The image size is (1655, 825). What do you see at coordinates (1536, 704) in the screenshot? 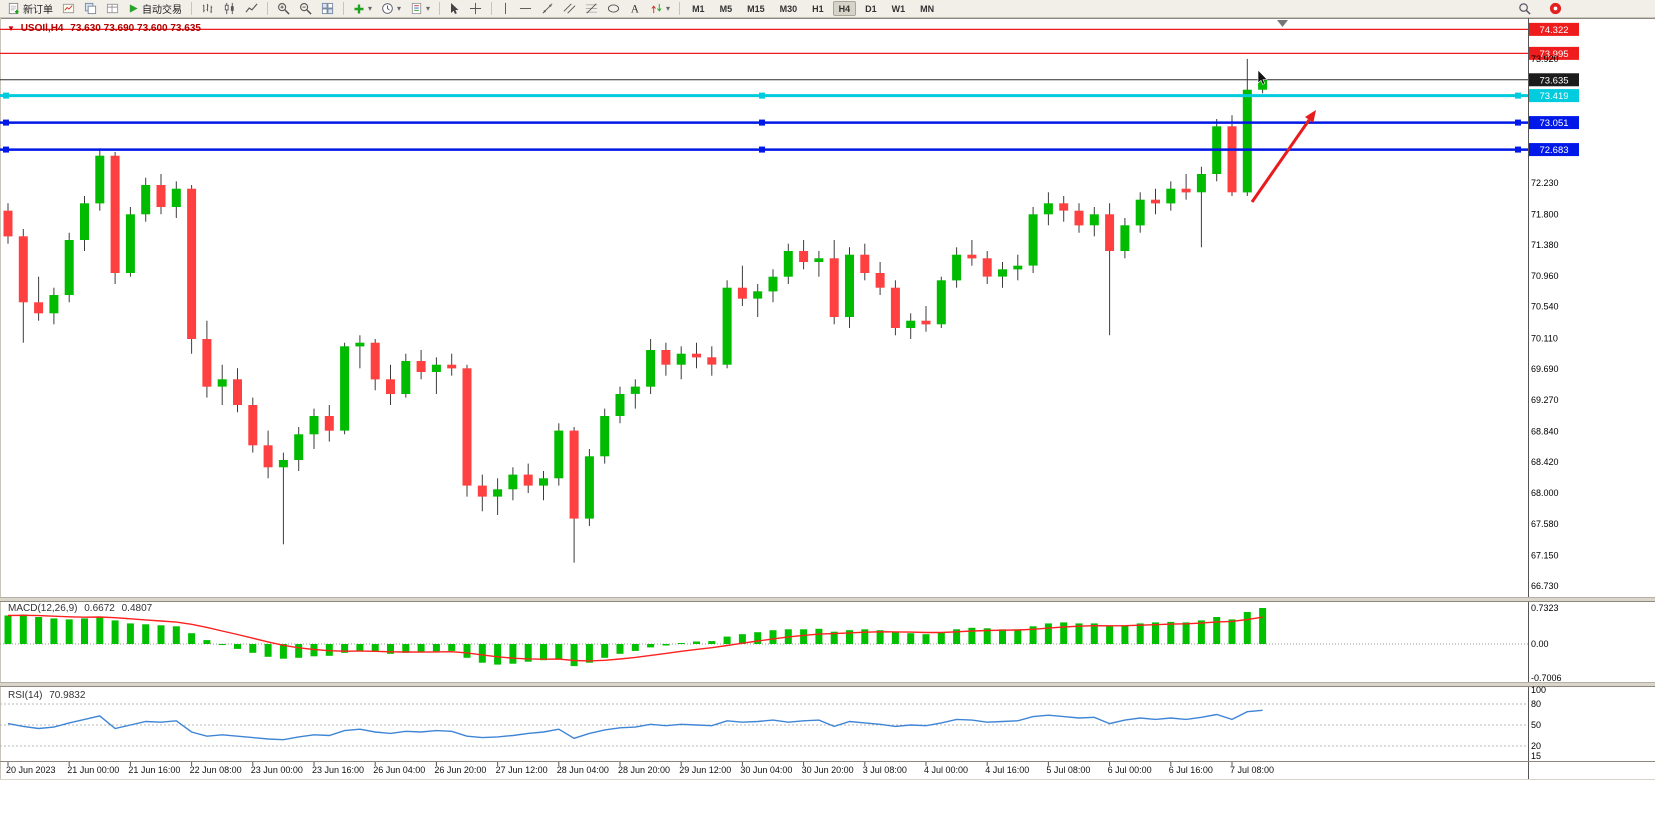
I see `svg-text: 80` at bounding box center [1536, 704].